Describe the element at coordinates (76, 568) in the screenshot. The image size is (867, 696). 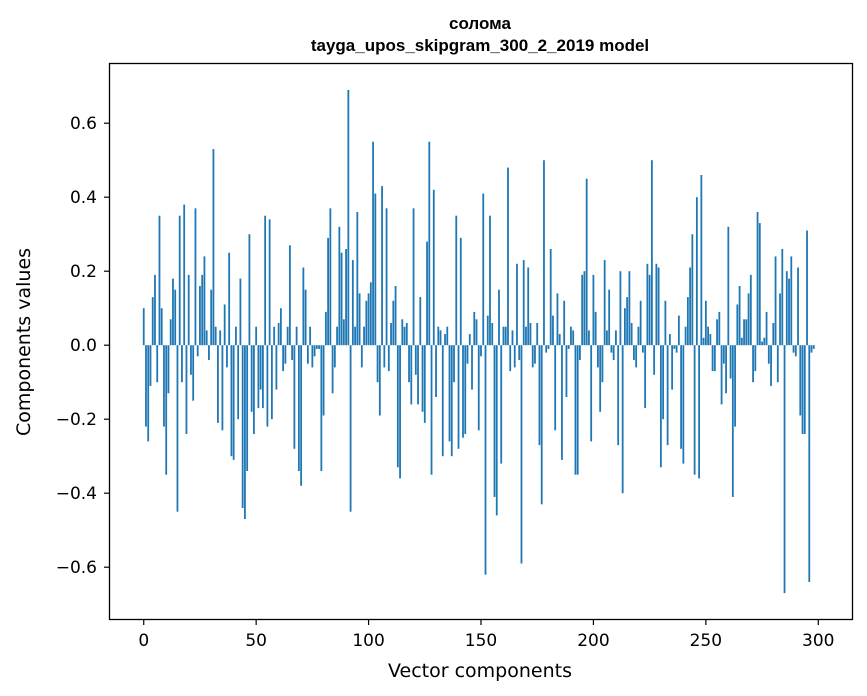
I see `y-tick-label: −0.6` at that location.